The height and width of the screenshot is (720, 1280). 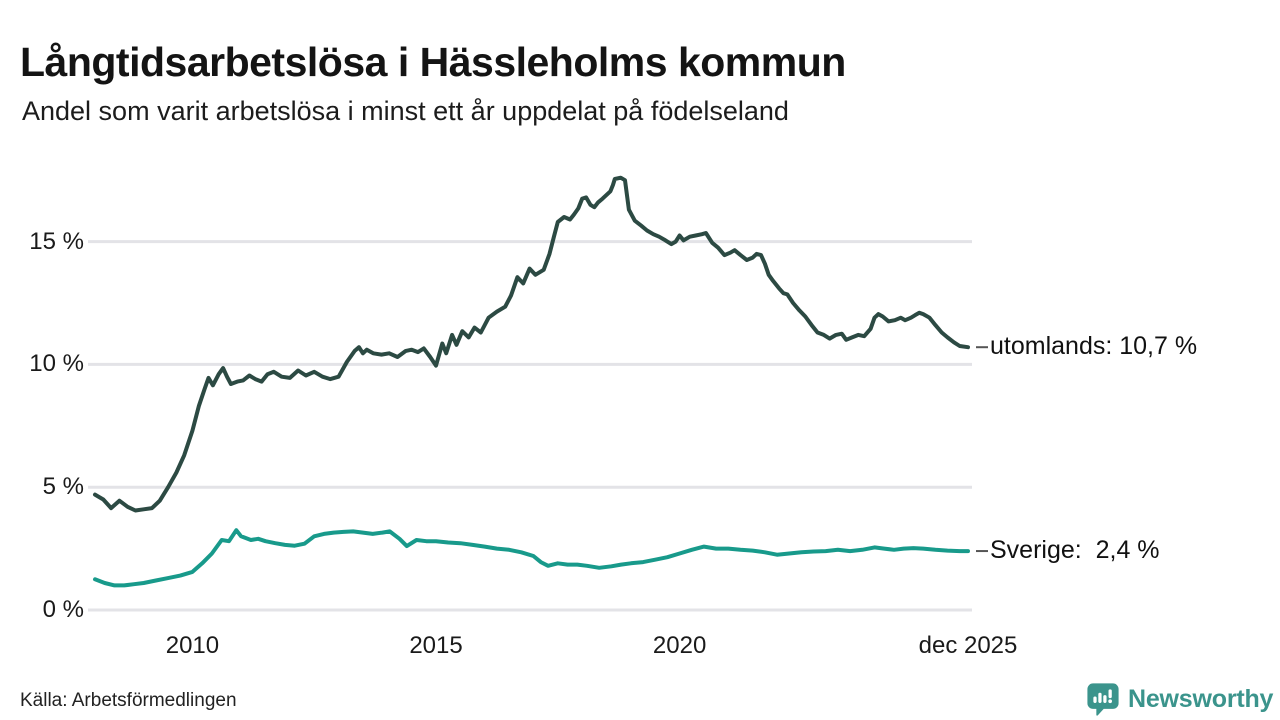 What do you see at coordinates (63, 487) in the screenshot?
I see `y-tick-label: 5 %` at bounding box center [63, 487].